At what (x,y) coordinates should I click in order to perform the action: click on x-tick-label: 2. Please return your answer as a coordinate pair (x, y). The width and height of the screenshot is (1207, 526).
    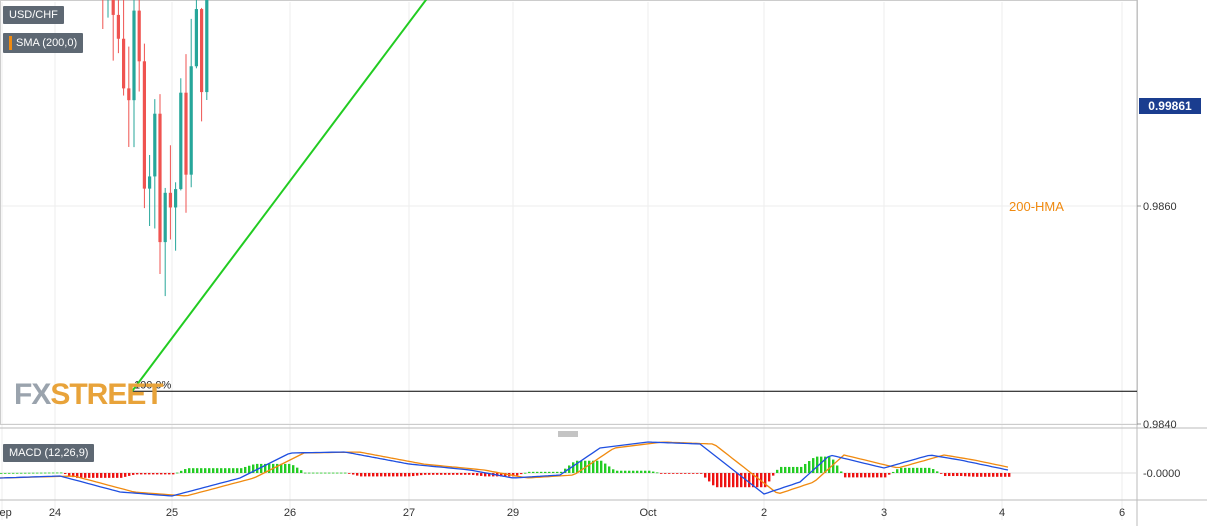
    Looking at the image, I should click on (764, 513).